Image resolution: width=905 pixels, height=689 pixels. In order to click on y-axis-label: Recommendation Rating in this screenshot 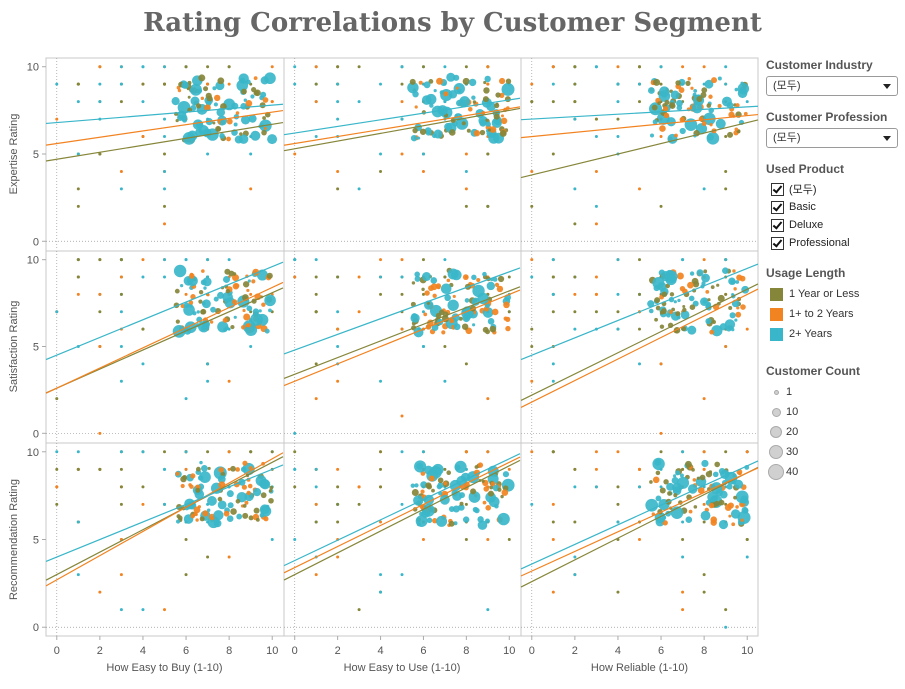, I will do `click(14, 539)`.